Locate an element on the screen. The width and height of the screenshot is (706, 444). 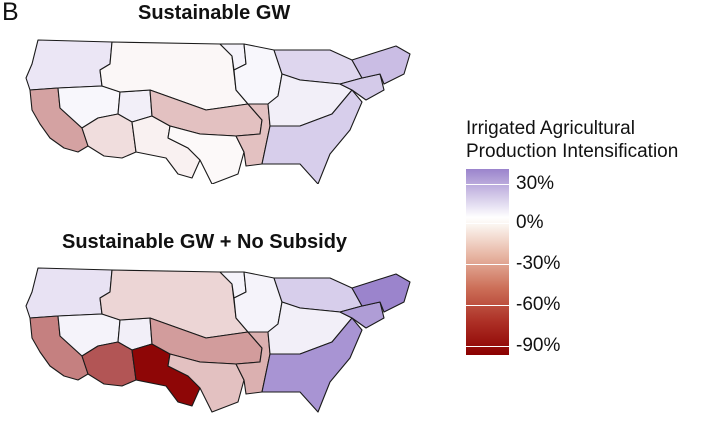
legend-label-30: 30% is located at coordinates (535, 183).